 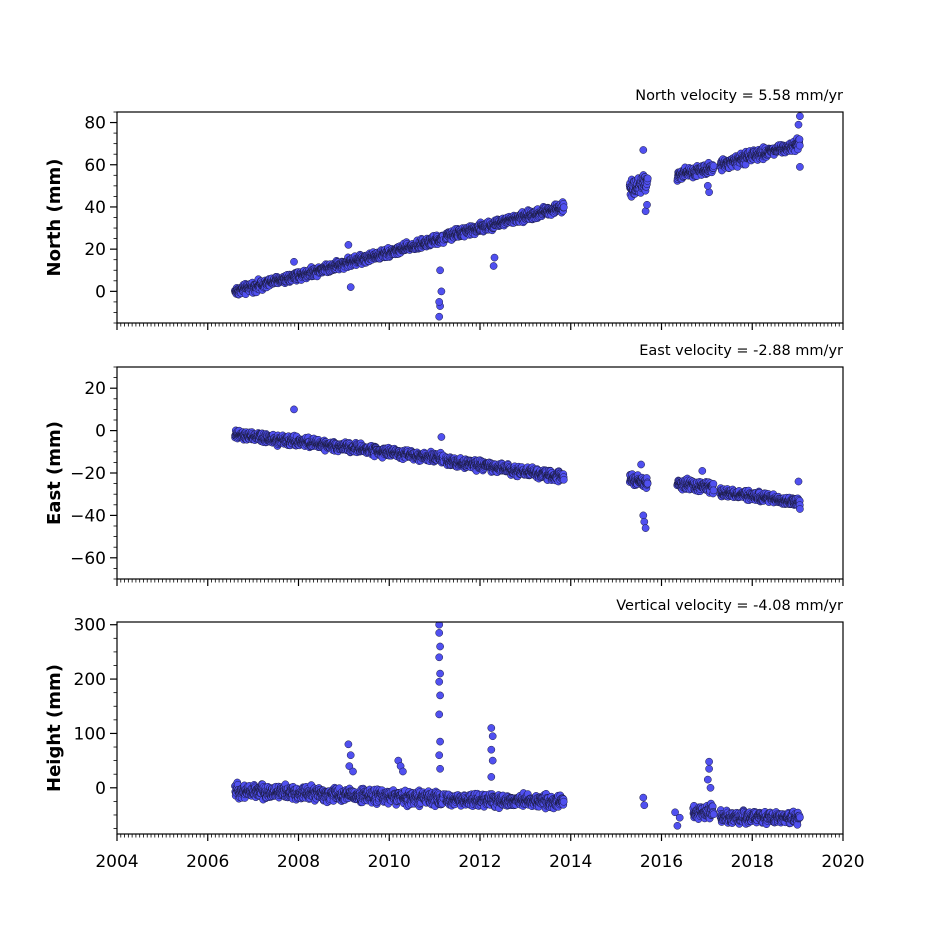 What do you see at coordinates (100, 432) in the screenshot?
I see `east-y-tick-label: 0` at bounding box center [100, 432].